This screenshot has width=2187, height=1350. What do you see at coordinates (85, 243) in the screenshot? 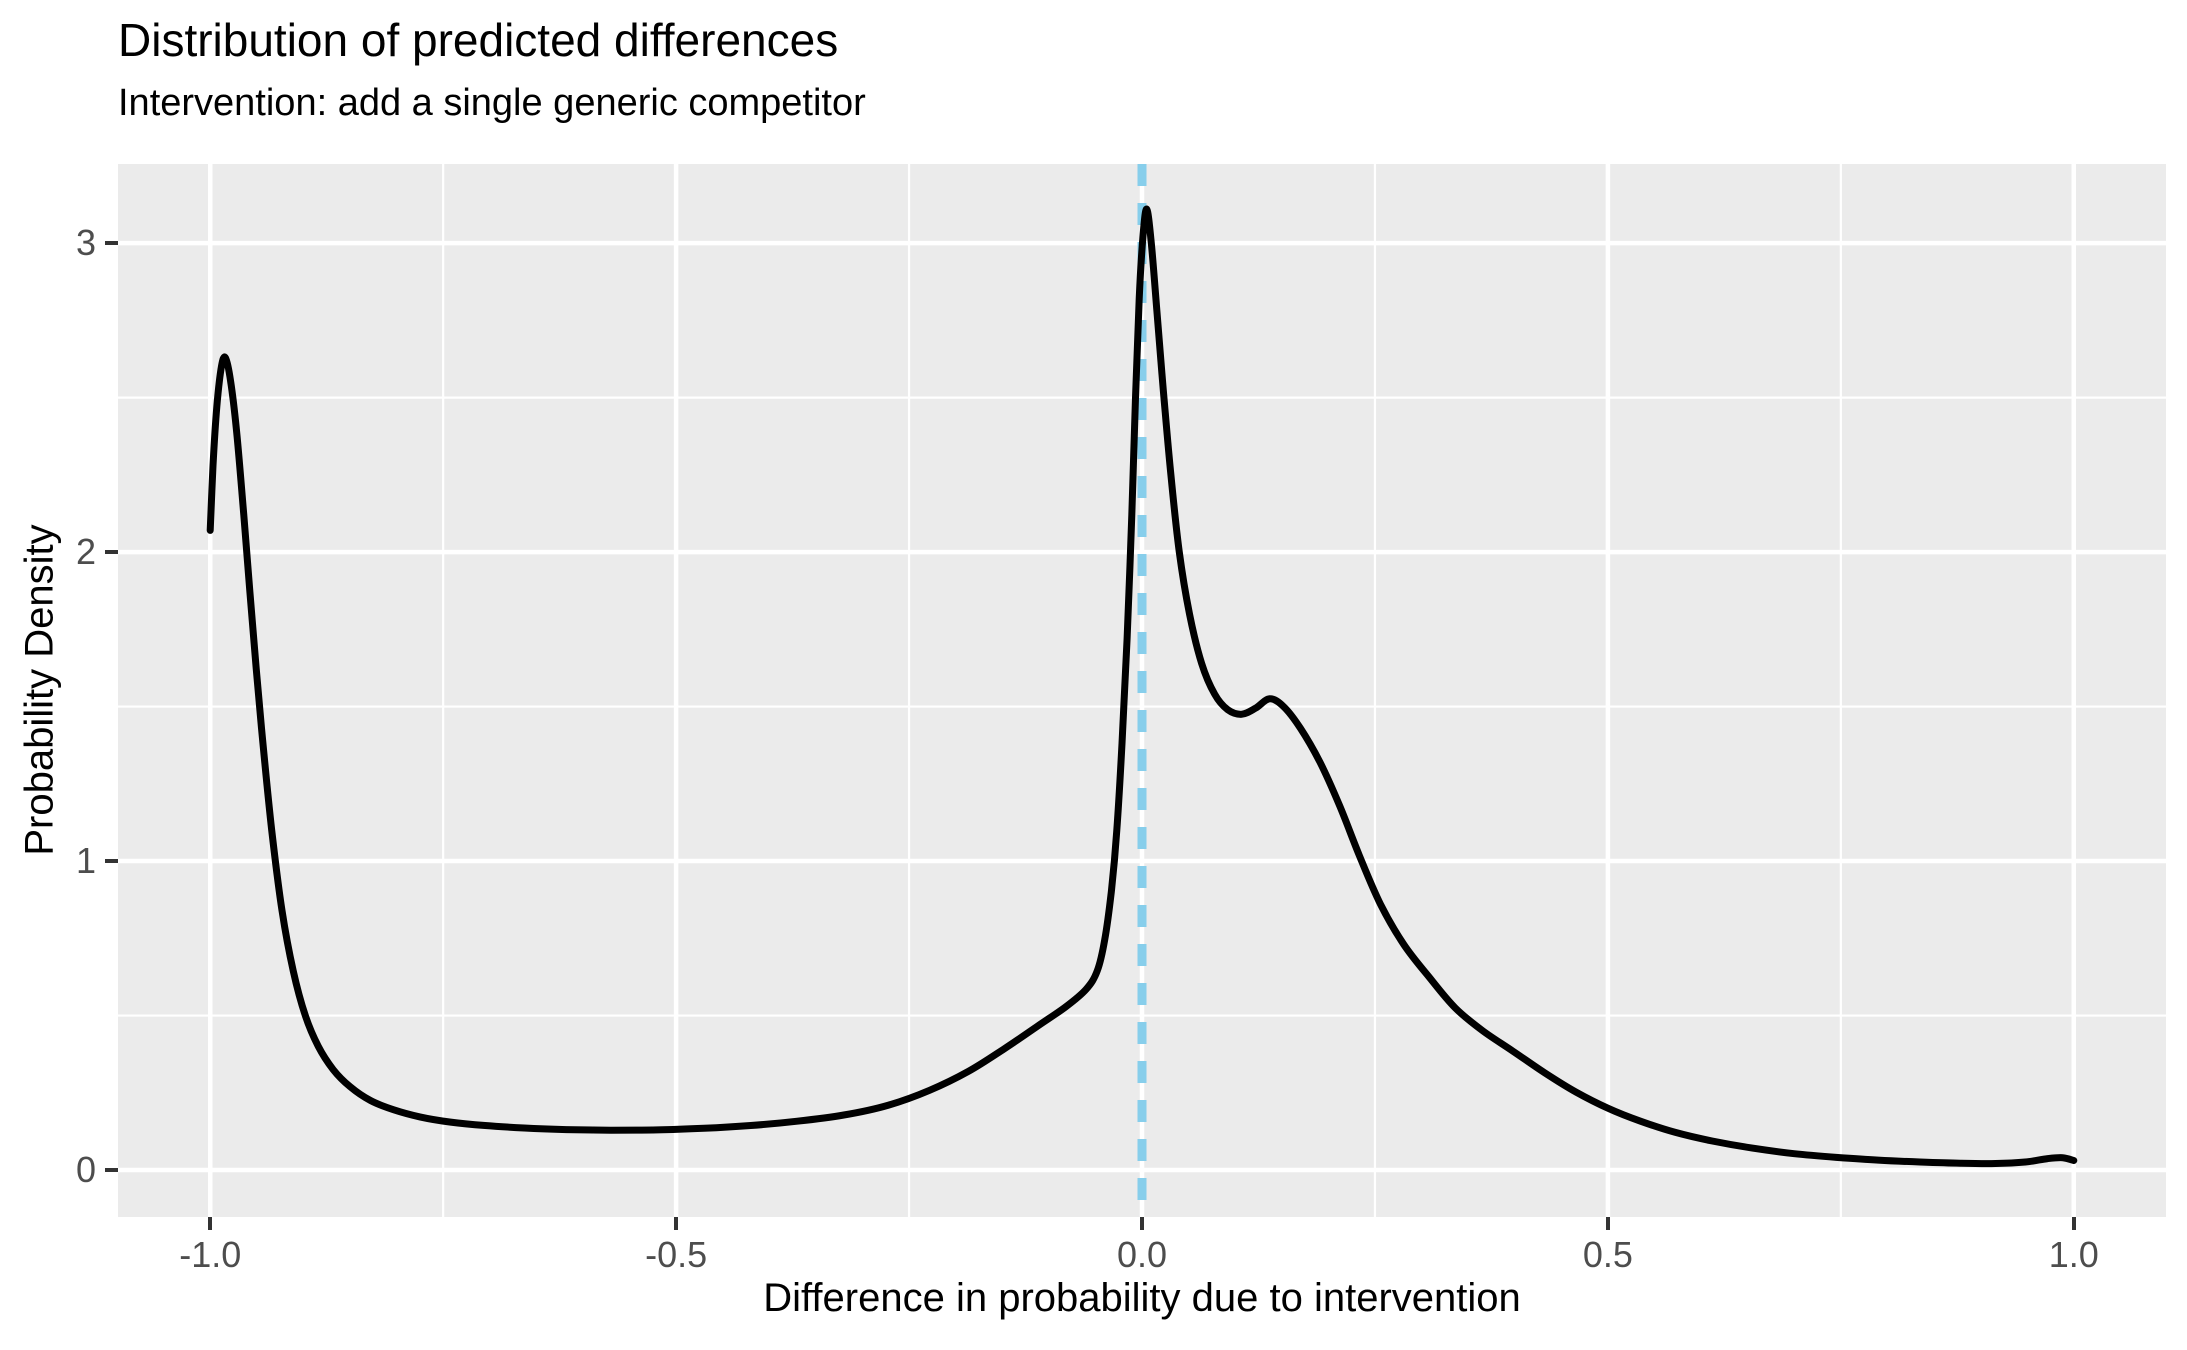
I see `y-tick-label: 3` at bounding box center [85, 243].